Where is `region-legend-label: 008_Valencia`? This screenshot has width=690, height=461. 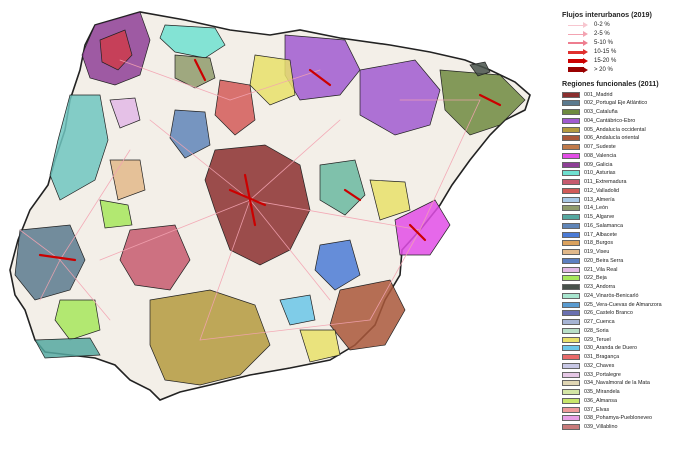 region-legend-label: 008_Valencia is located at coordinates (600, 155).